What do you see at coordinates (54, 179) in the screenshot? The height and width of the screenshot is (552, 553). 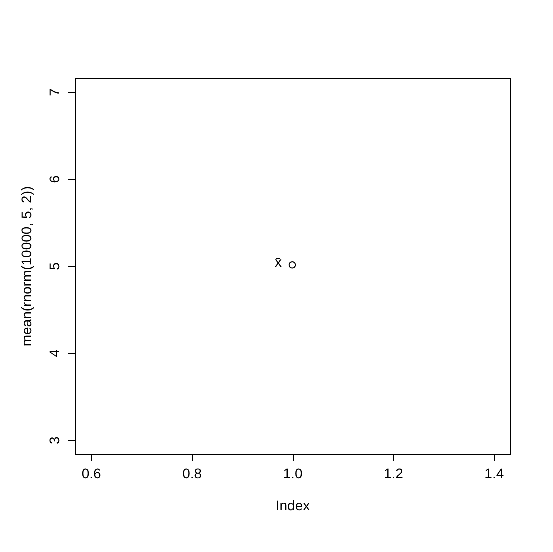 I see `y-tick-label: 6` at bounding box center [54, 179].